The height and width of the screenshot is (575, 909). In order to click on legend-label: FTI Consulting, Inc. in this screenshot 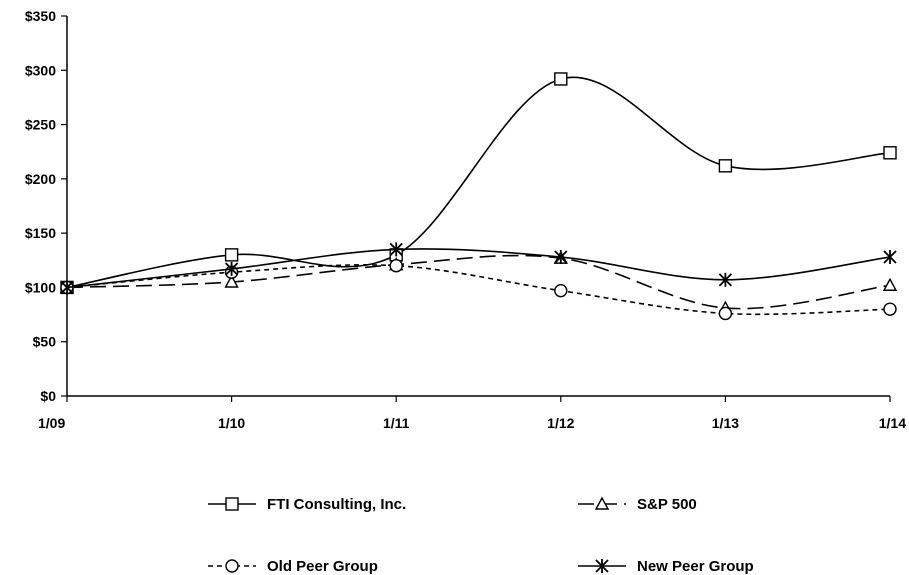, I will do `click(336, 504)`.